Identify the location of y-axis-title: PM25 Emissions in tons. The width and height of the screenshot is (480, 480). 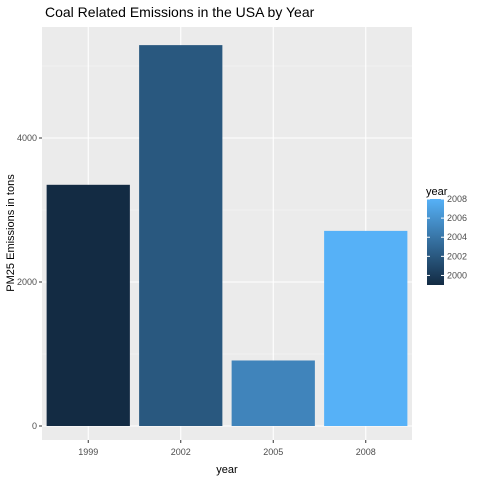
(11, 233).